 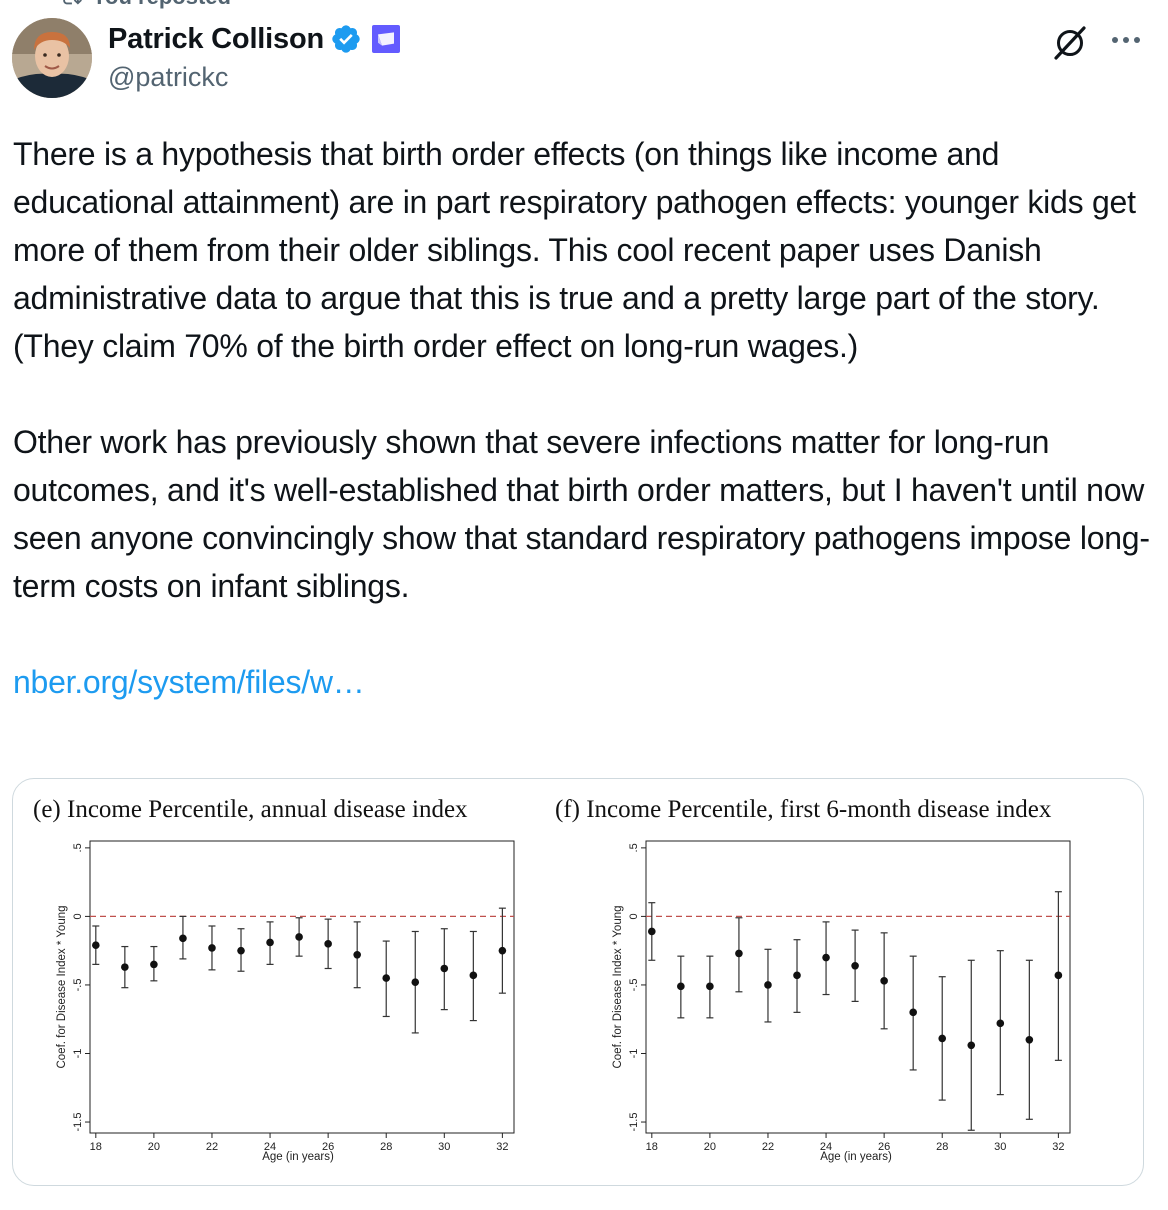 I want to click on repost-label: You reposted, so click(x=161, y=5).